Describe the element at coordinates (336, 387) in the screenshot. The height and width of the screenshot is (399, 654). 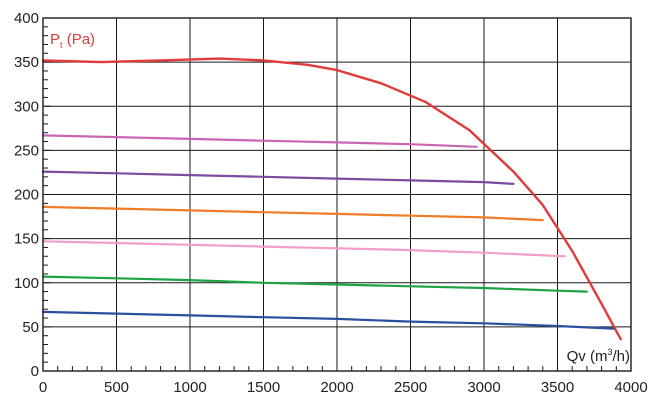
I see `x-tick-label: 2000` at that location.